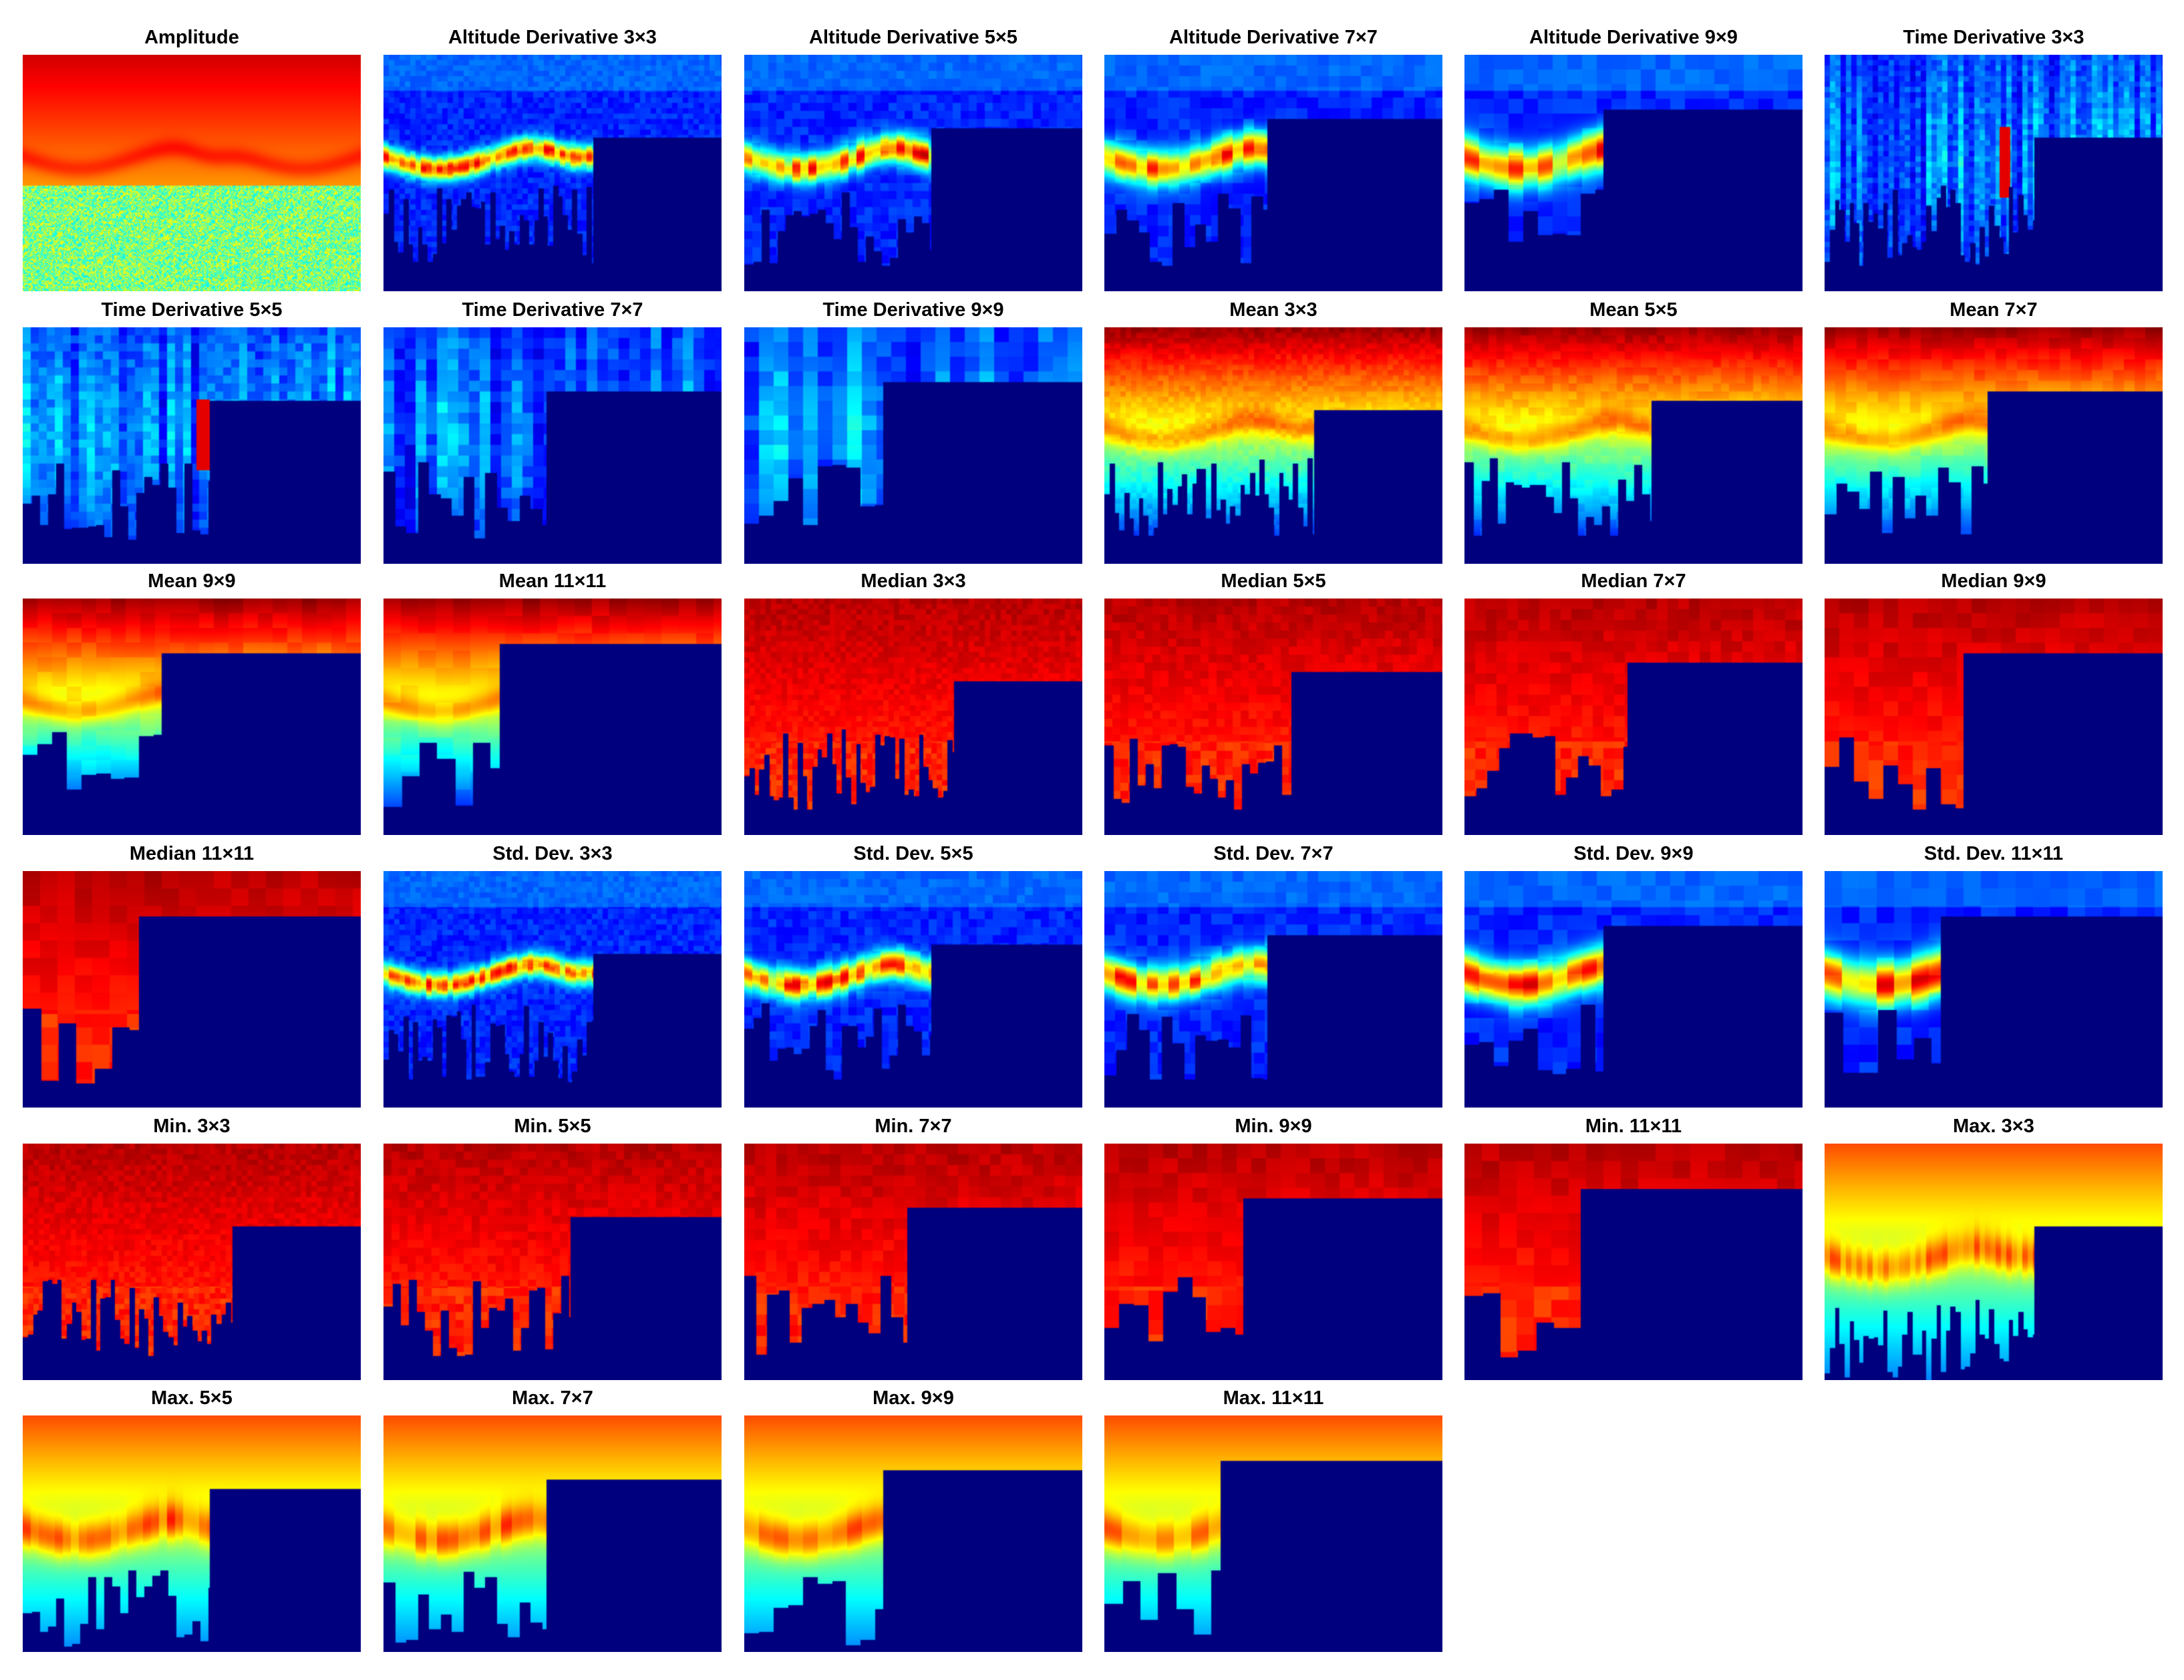 The width and height of the screenshot is (2184, 1680). Describe the element at coordinates (1634, 581) in the screenshot. I see `panel-title: Median 7×7` at that location.